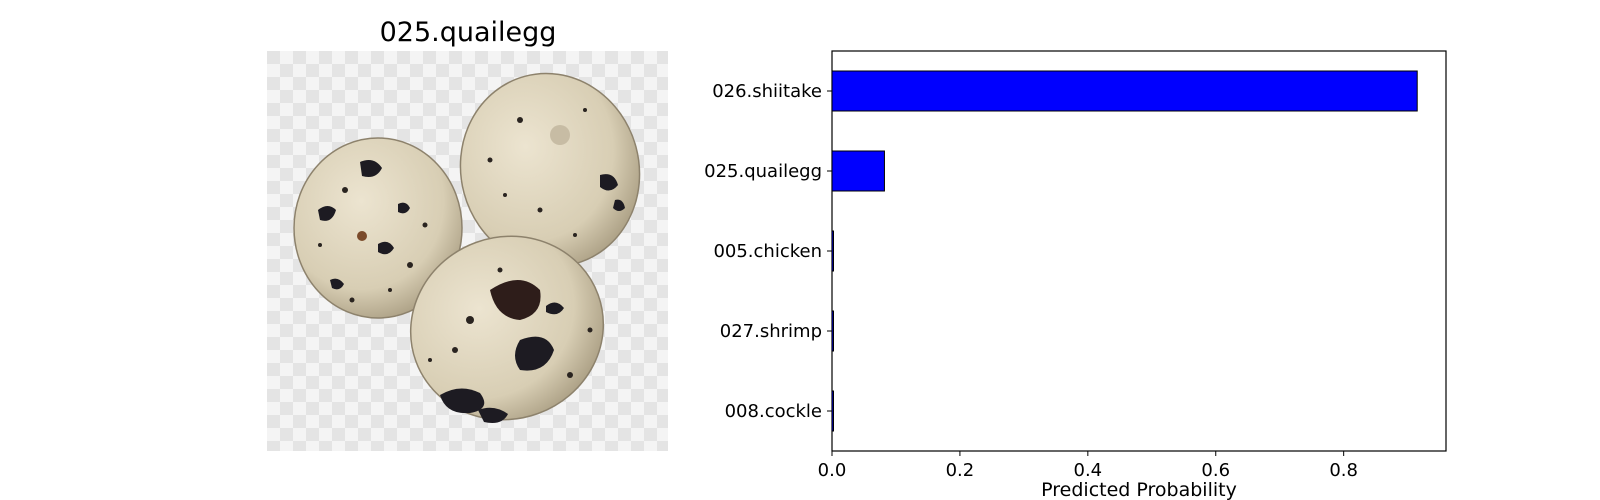 The height and width of the screenshot is (500, 1600). I want to click on y-tick-marks, so click(829, 251).